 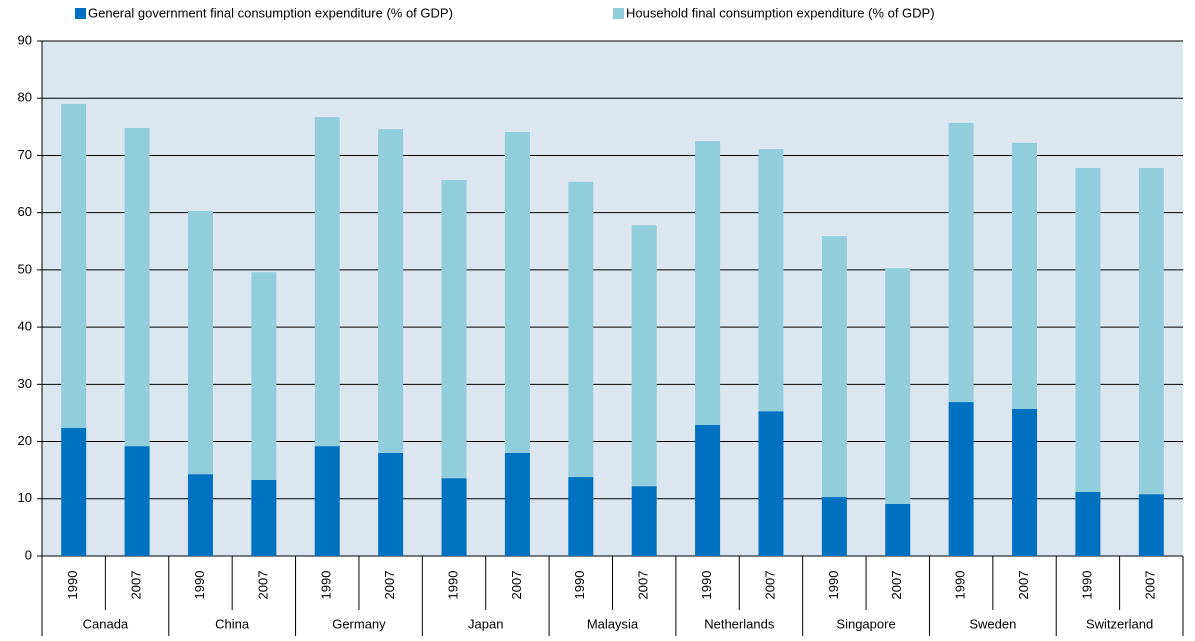 I want to click on group-label: Germany, so click(x=359, y=623).